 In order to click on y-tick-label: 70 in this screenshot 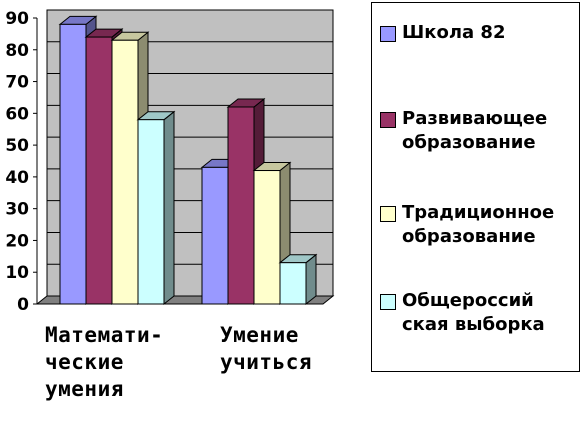, I will do `click(17, 83)`.